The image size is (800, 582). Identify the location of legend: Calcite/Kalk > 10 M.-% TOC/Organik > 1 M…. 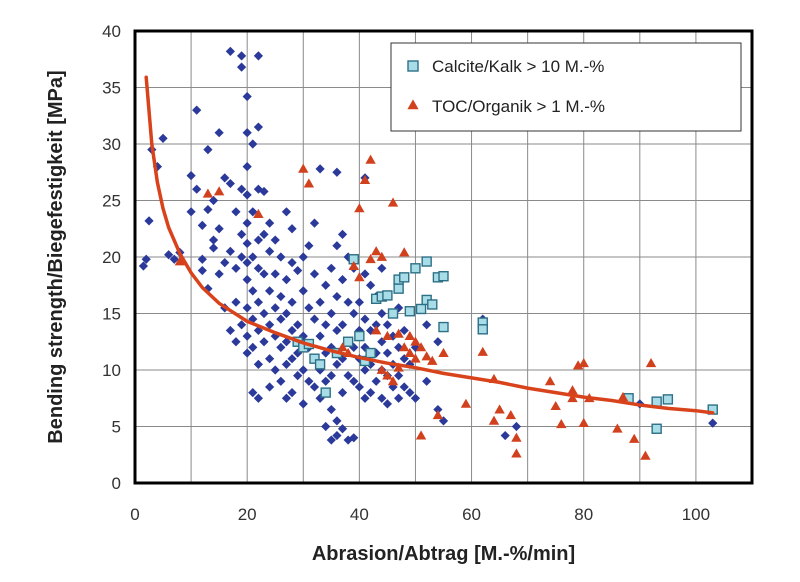
(566, 87).